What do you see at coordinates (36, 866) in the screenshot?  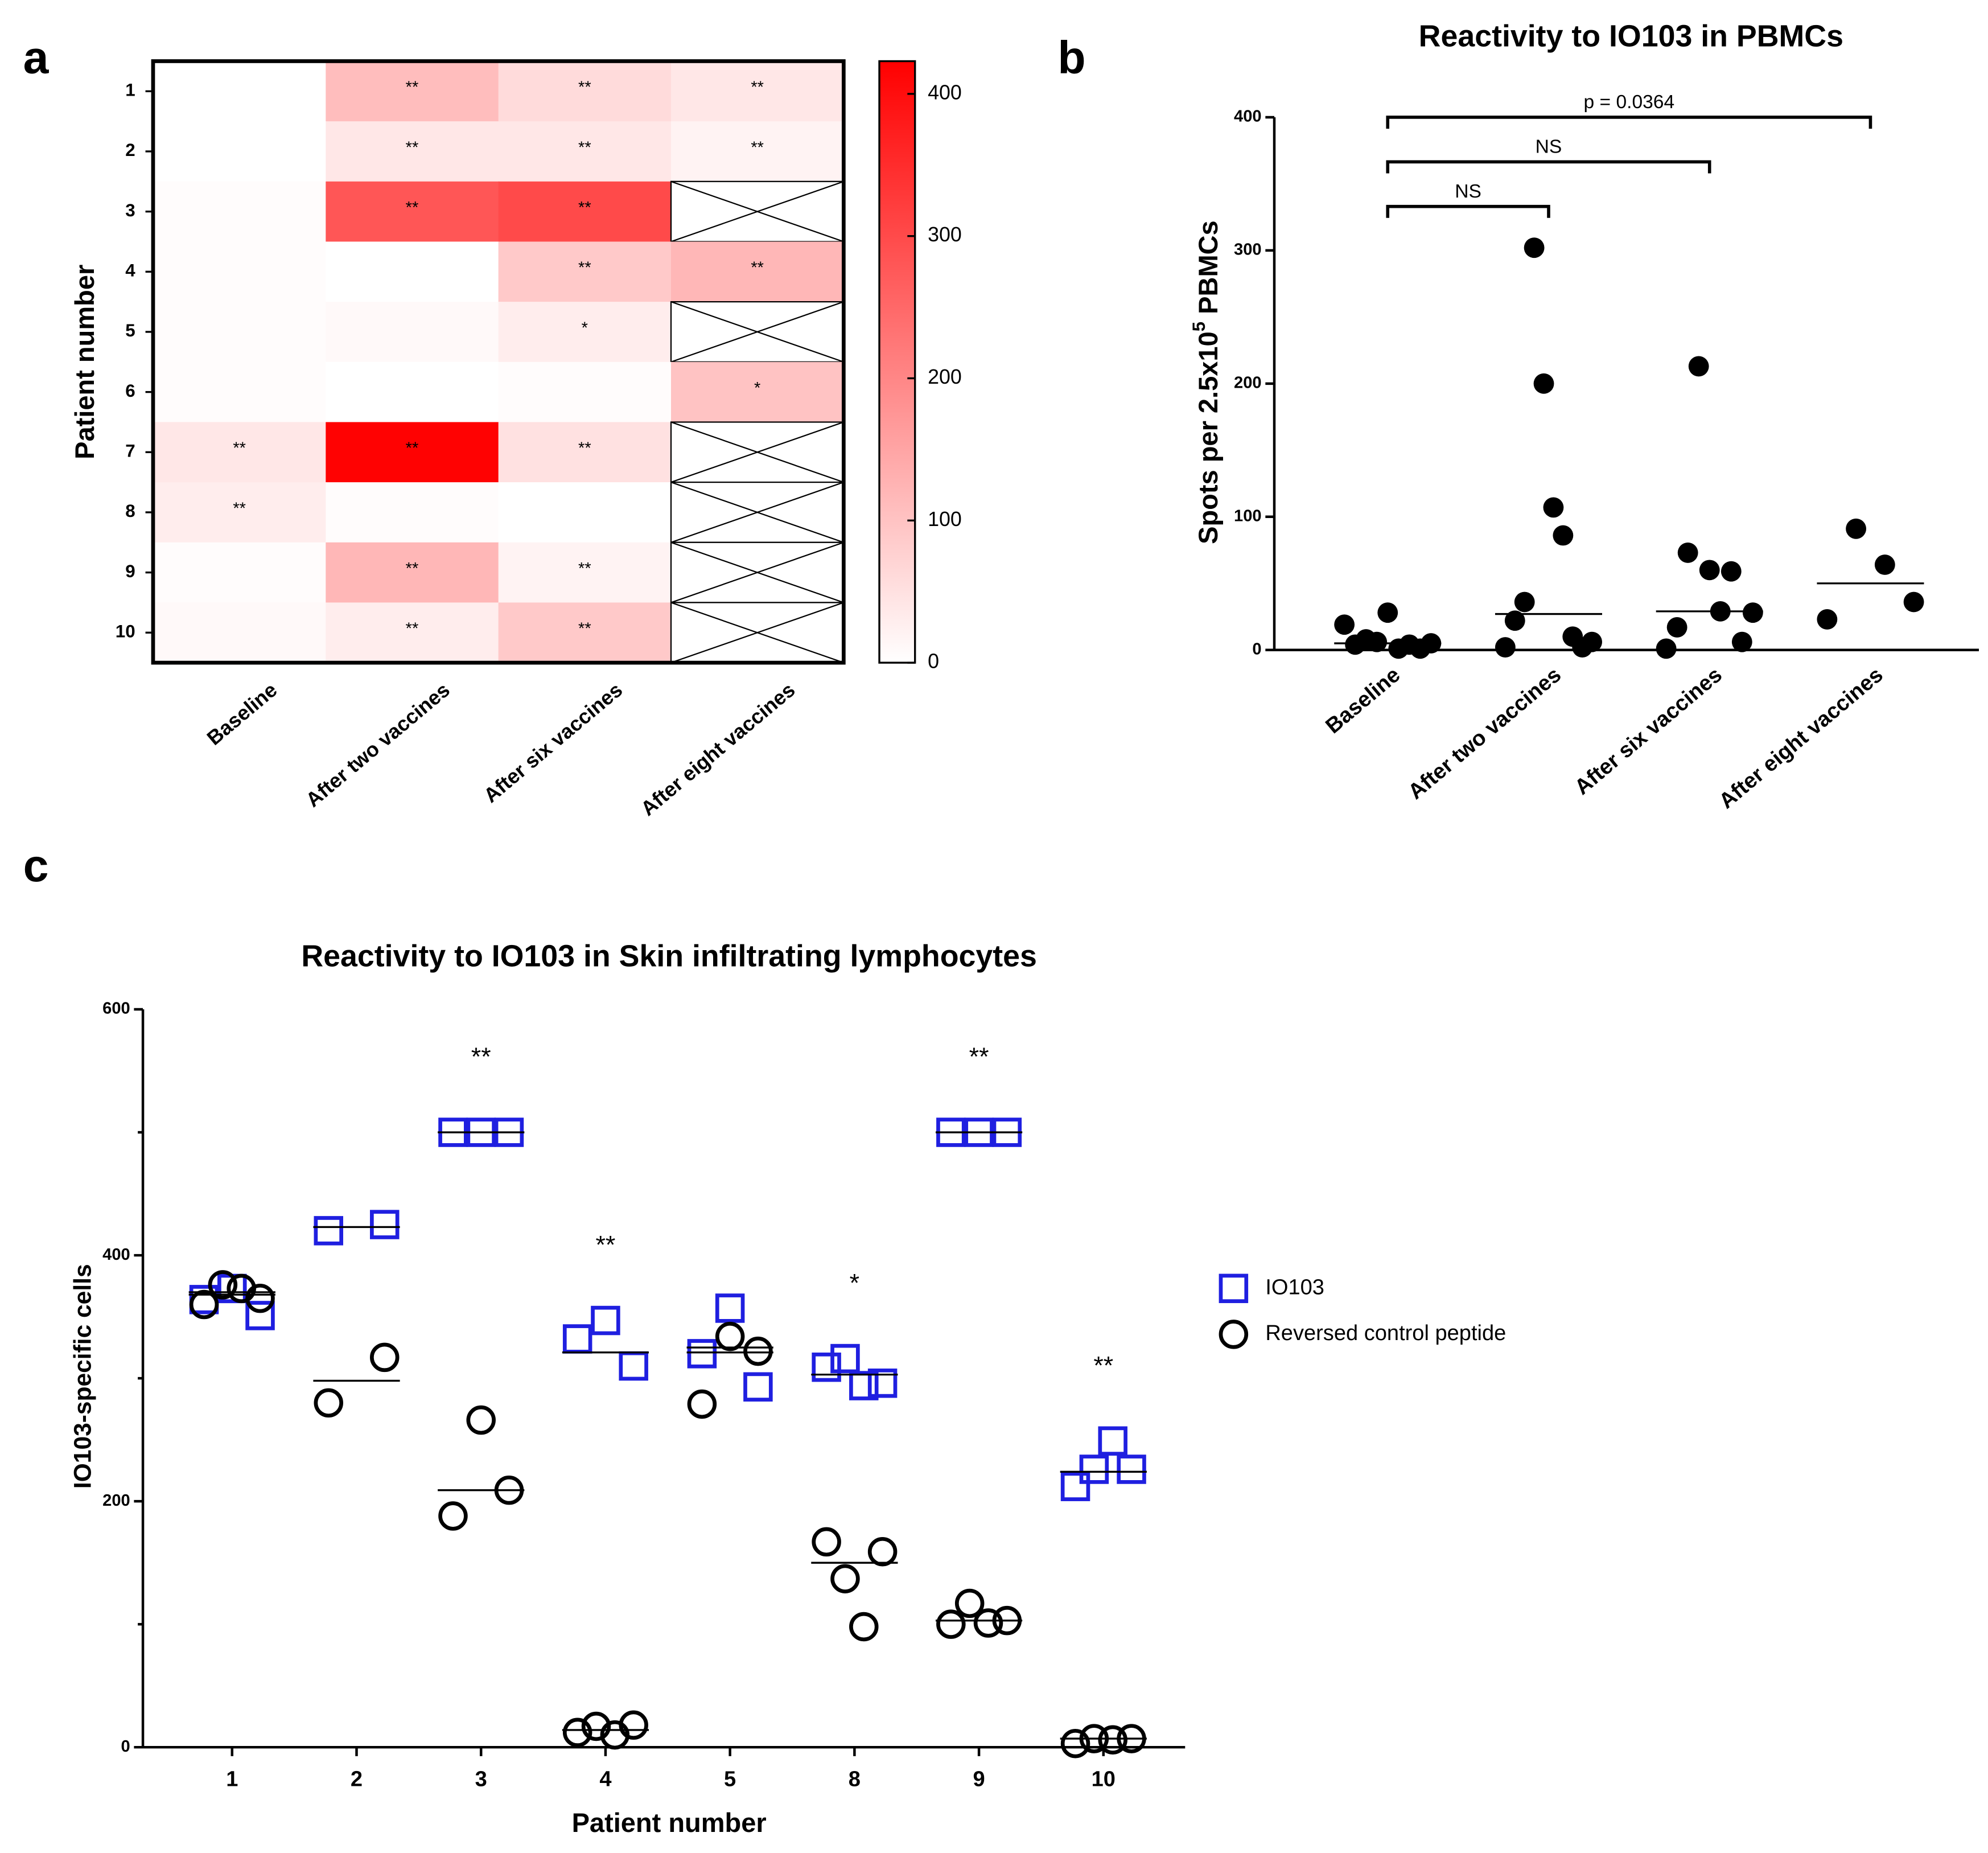 I see `panel-label: c` at bounding box center [36, 866].